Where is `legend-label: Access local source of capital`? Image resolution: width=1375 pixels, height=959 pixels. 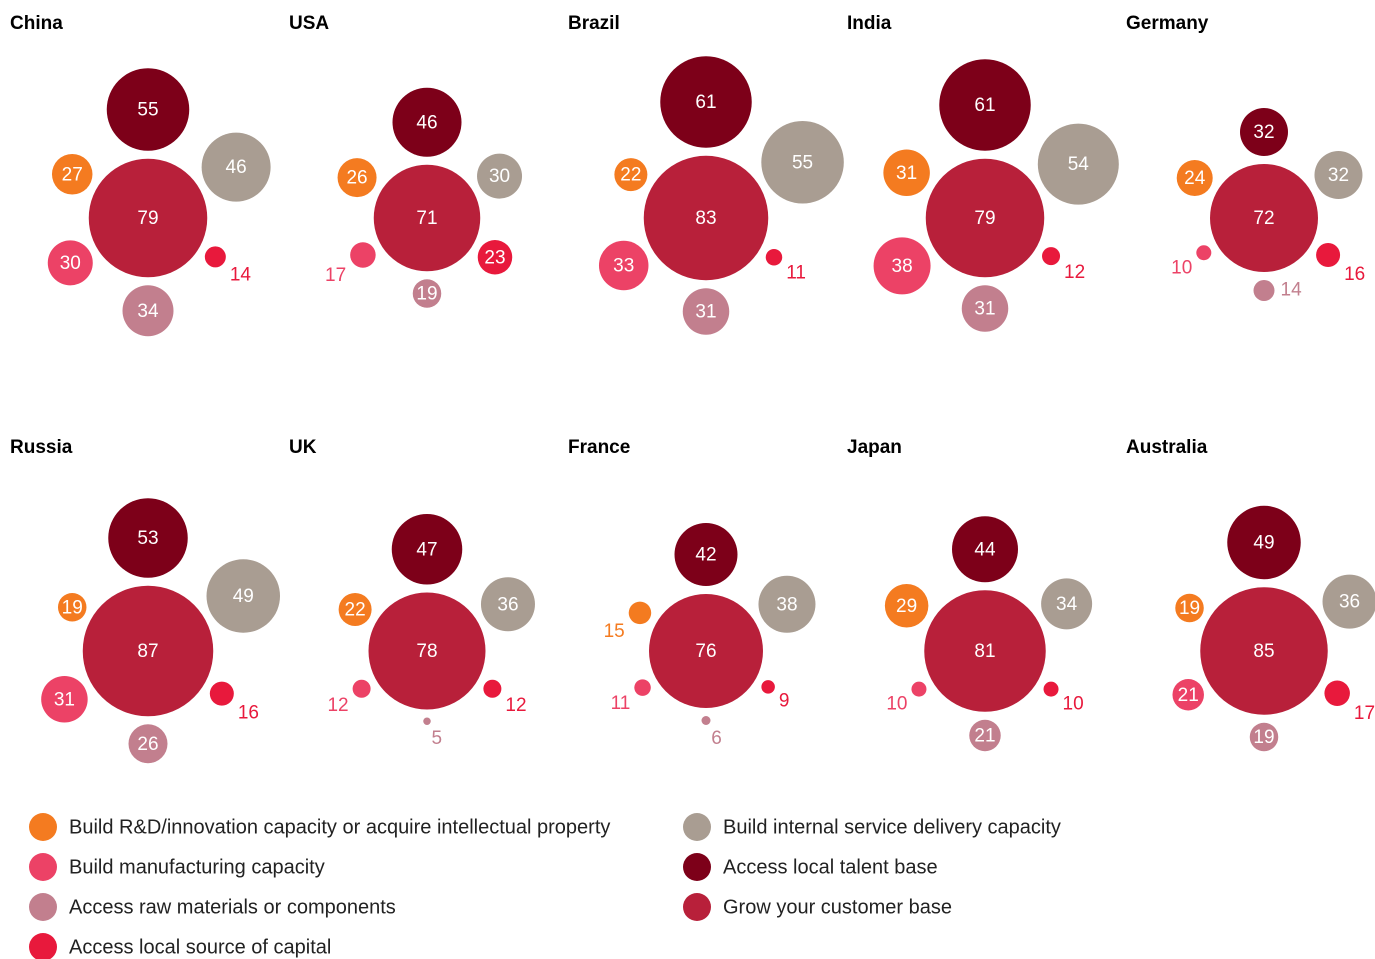 legend-label: Access local source of capital is located at coordinates (200, 947).